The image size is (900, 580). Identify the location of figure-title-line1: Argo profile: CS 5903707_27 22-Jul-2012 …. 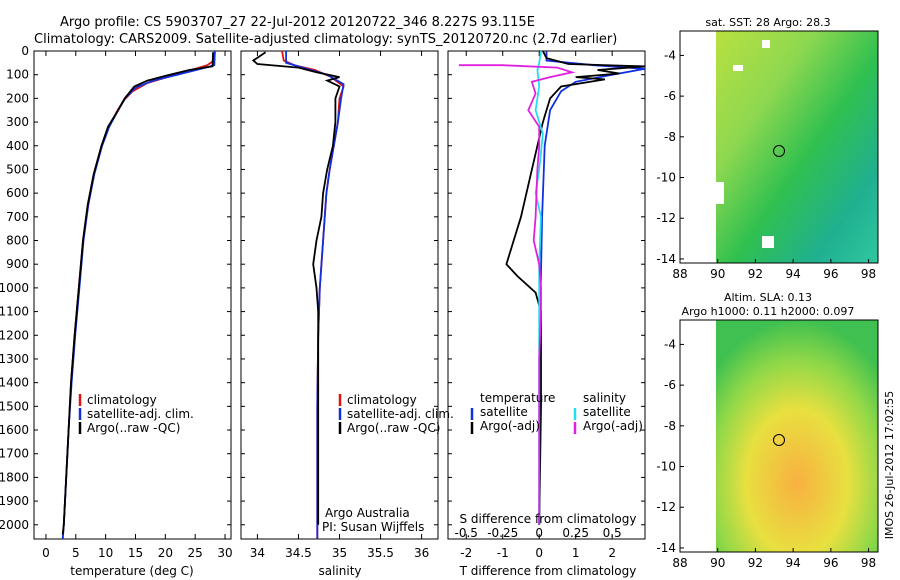
(297, 22).